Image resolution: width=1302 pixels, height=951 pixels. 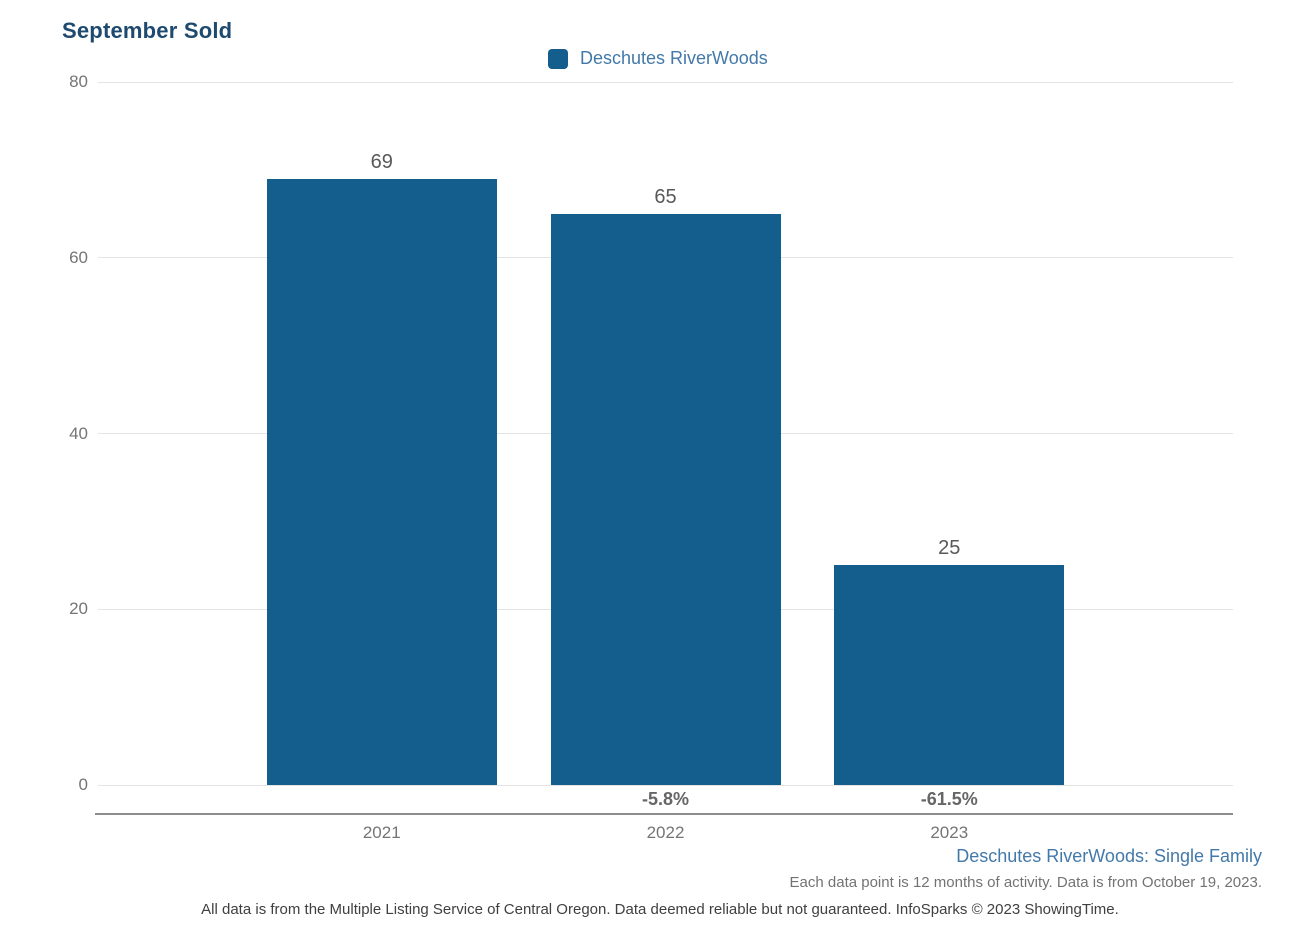 What do you see at coordinates (78, 257) in the screenshot?
I see `y-tick-label: 60` at bounding box center [78, 257].